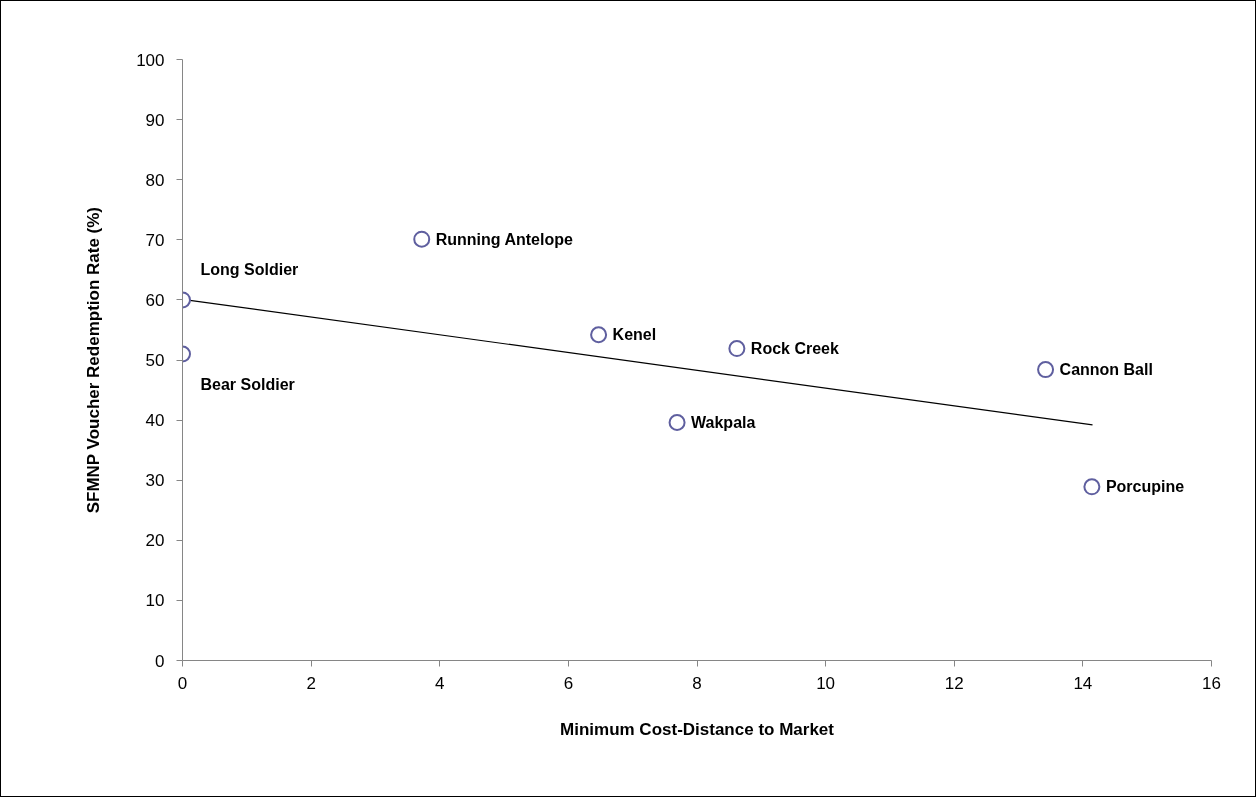 Image resolution: width=1256 pixels, height=797 pixels. I want to click on y-tick-label: 70, so click(155, 240).